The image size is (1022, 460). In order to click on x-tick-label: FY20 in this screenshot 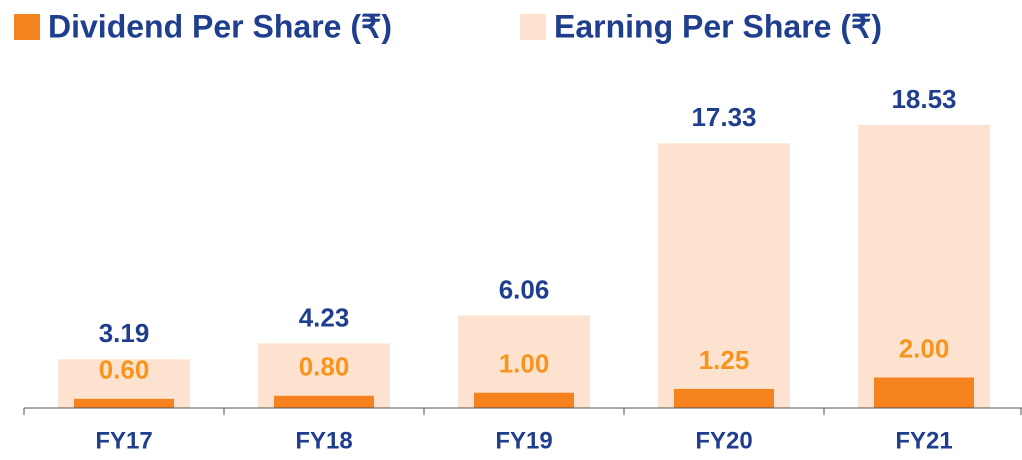, I will do `click(723, 440)`.